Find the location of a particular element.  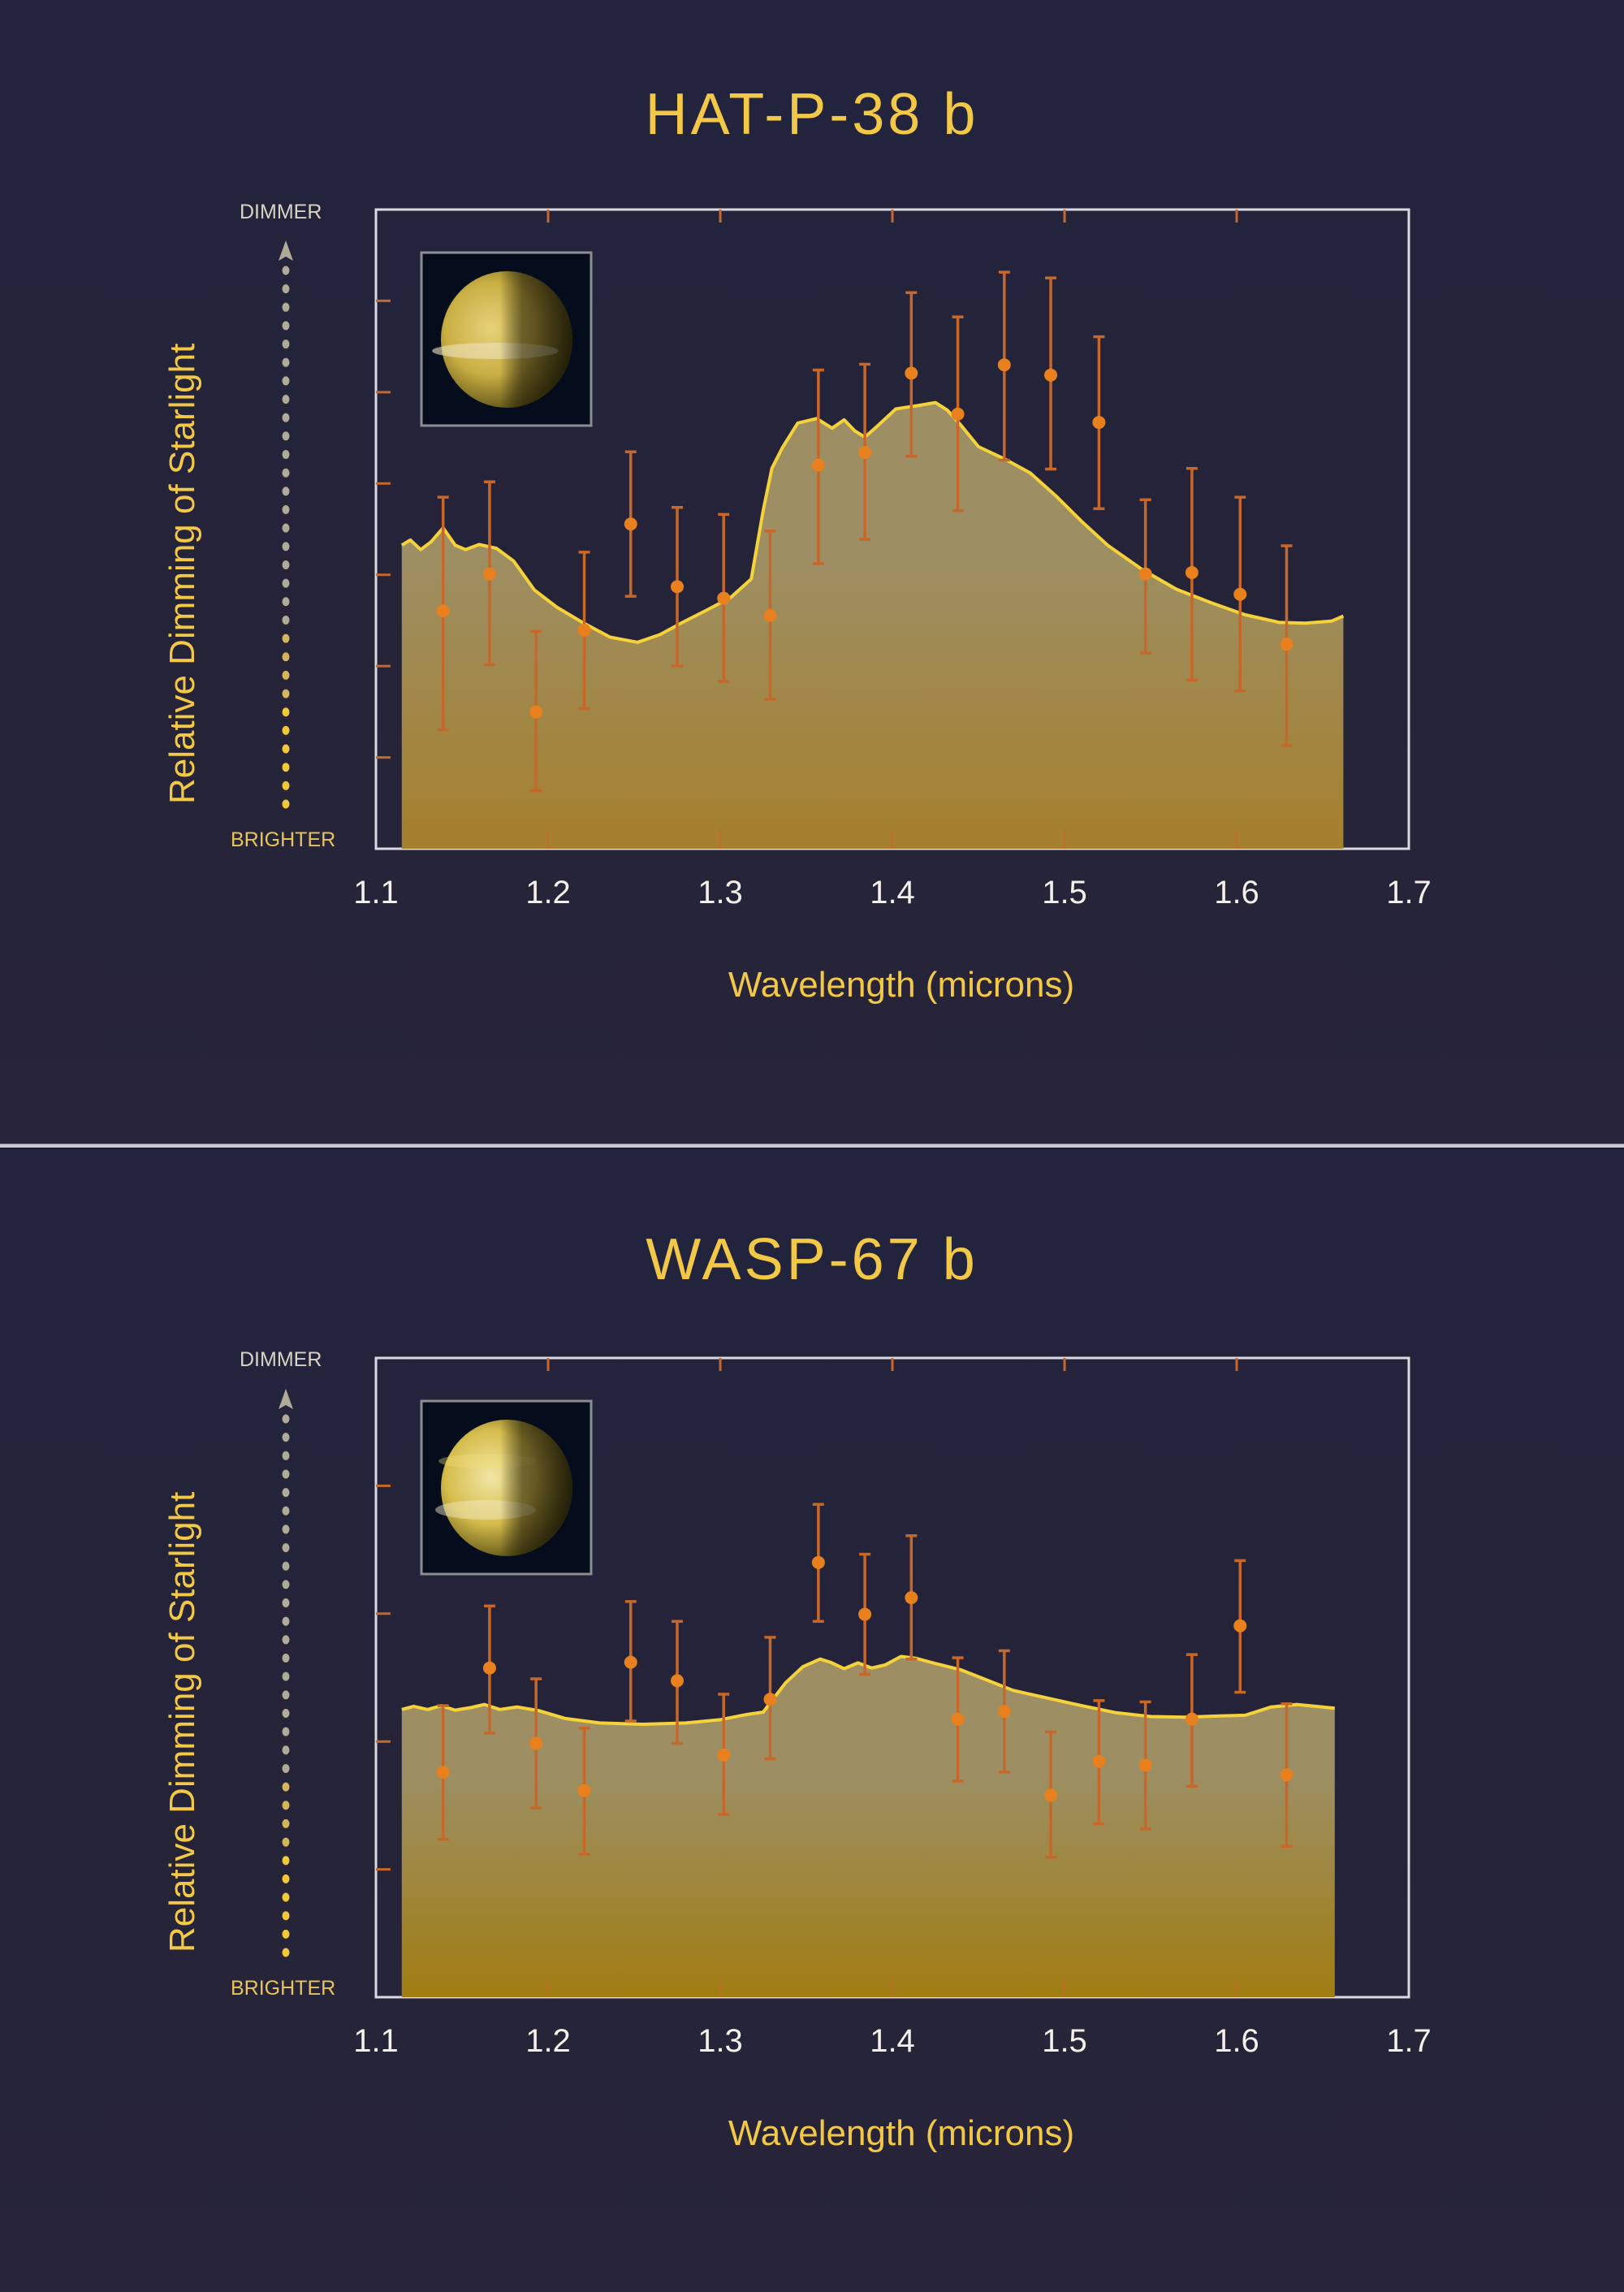

chart-title: HAT-P-38 b is located at coordinates (812, 114).